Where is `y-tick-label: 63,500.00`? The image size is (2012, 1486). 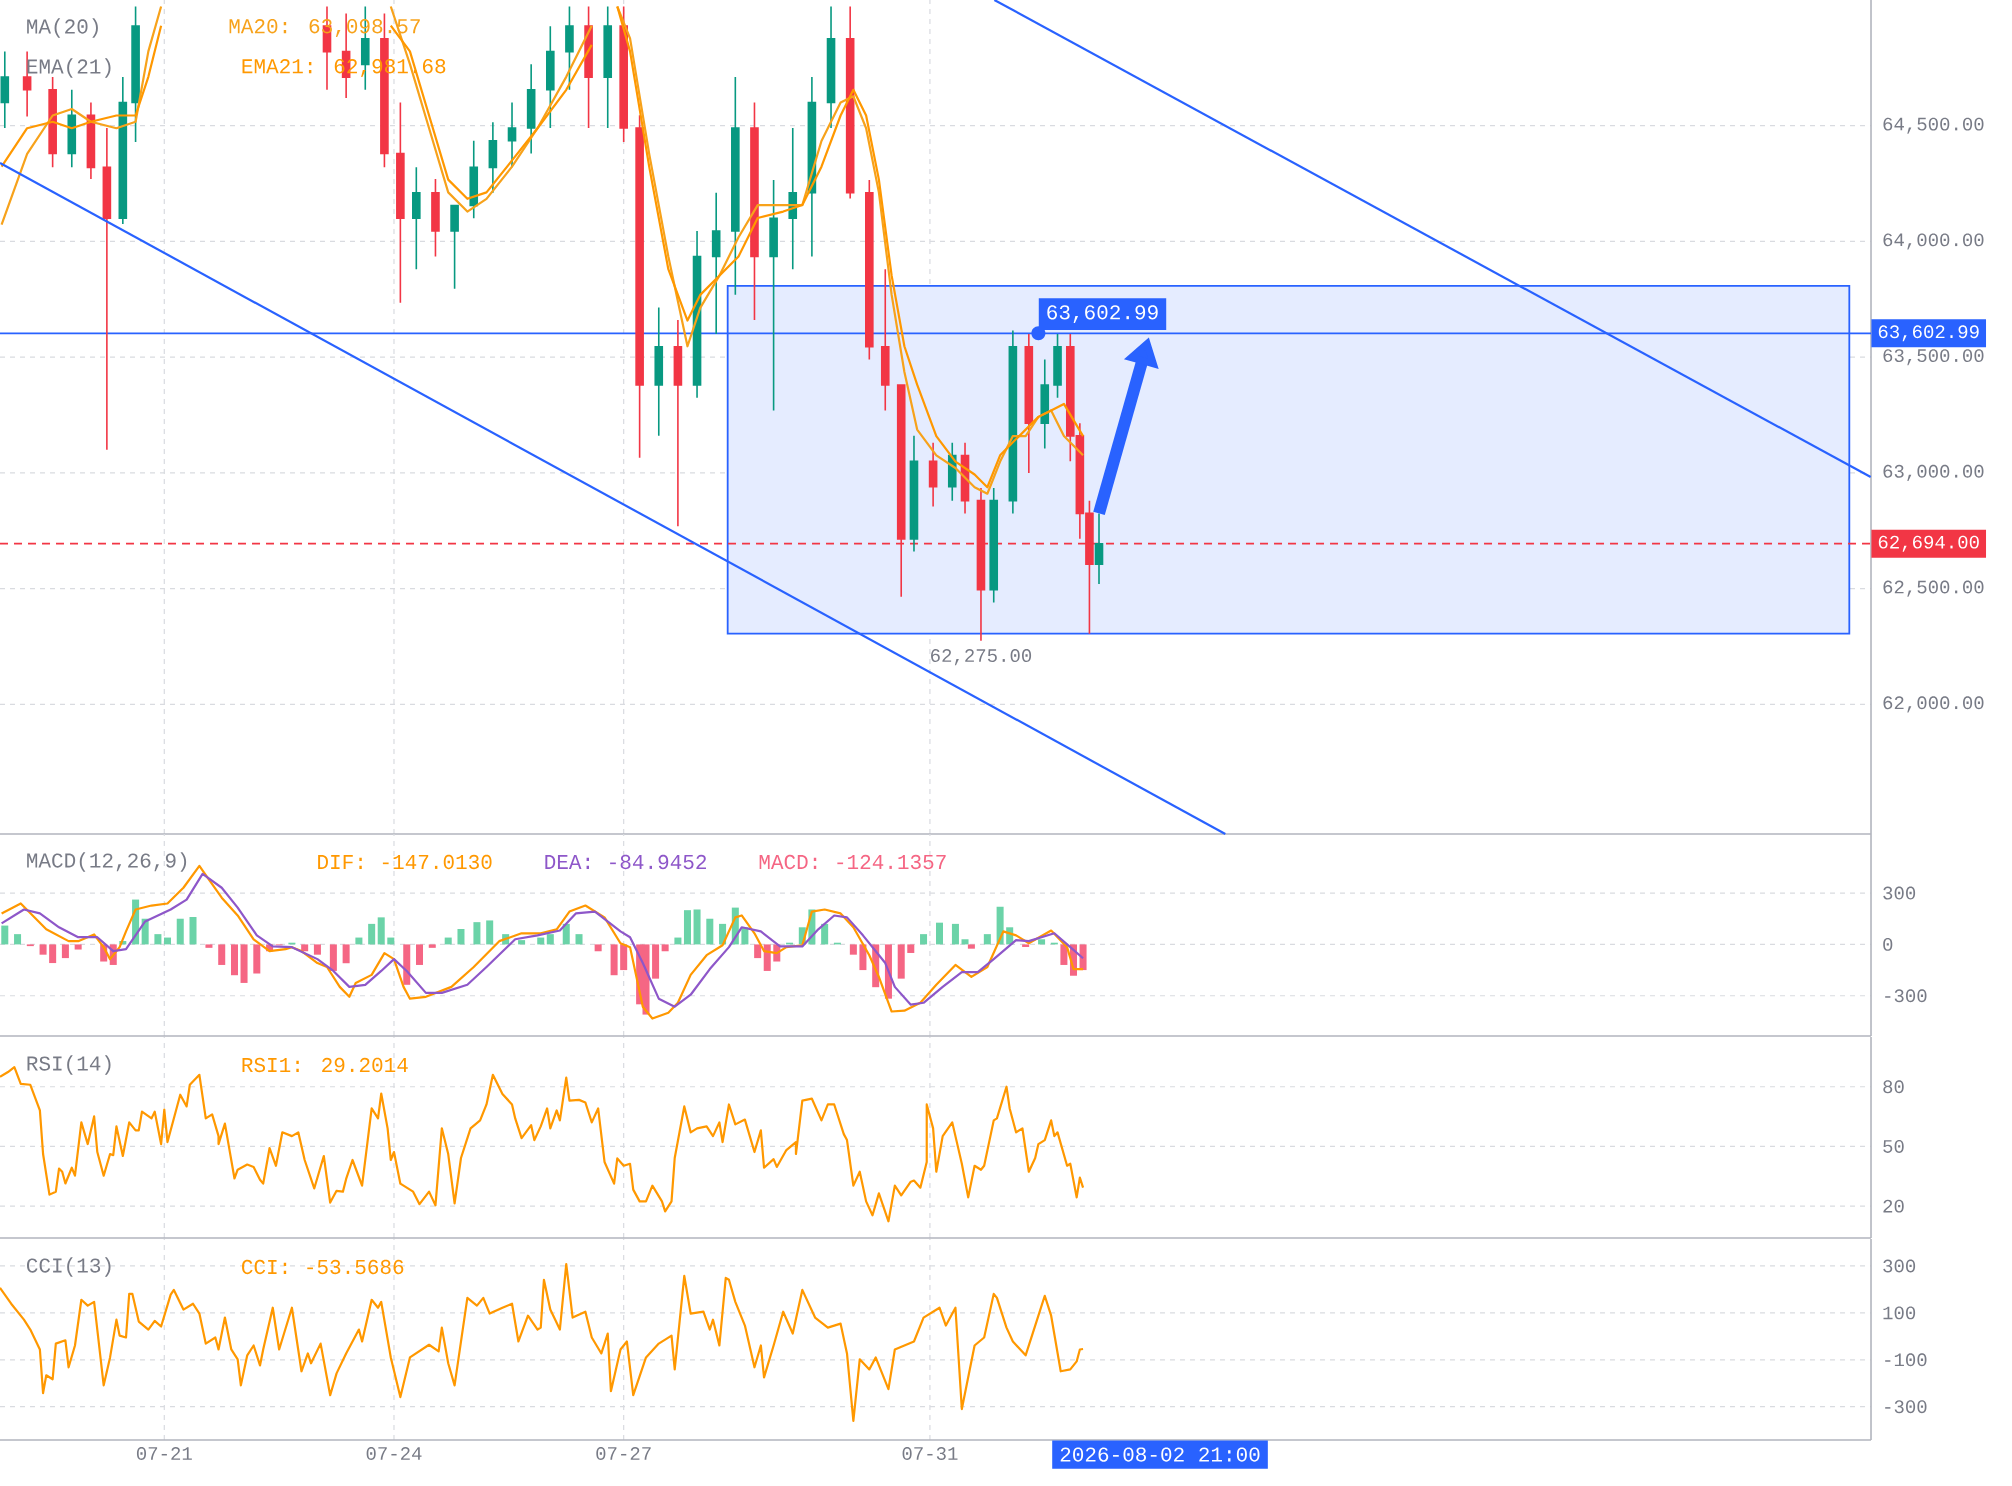
y-tick-label: 63,500.00 is located at coordinates (1933, 357).